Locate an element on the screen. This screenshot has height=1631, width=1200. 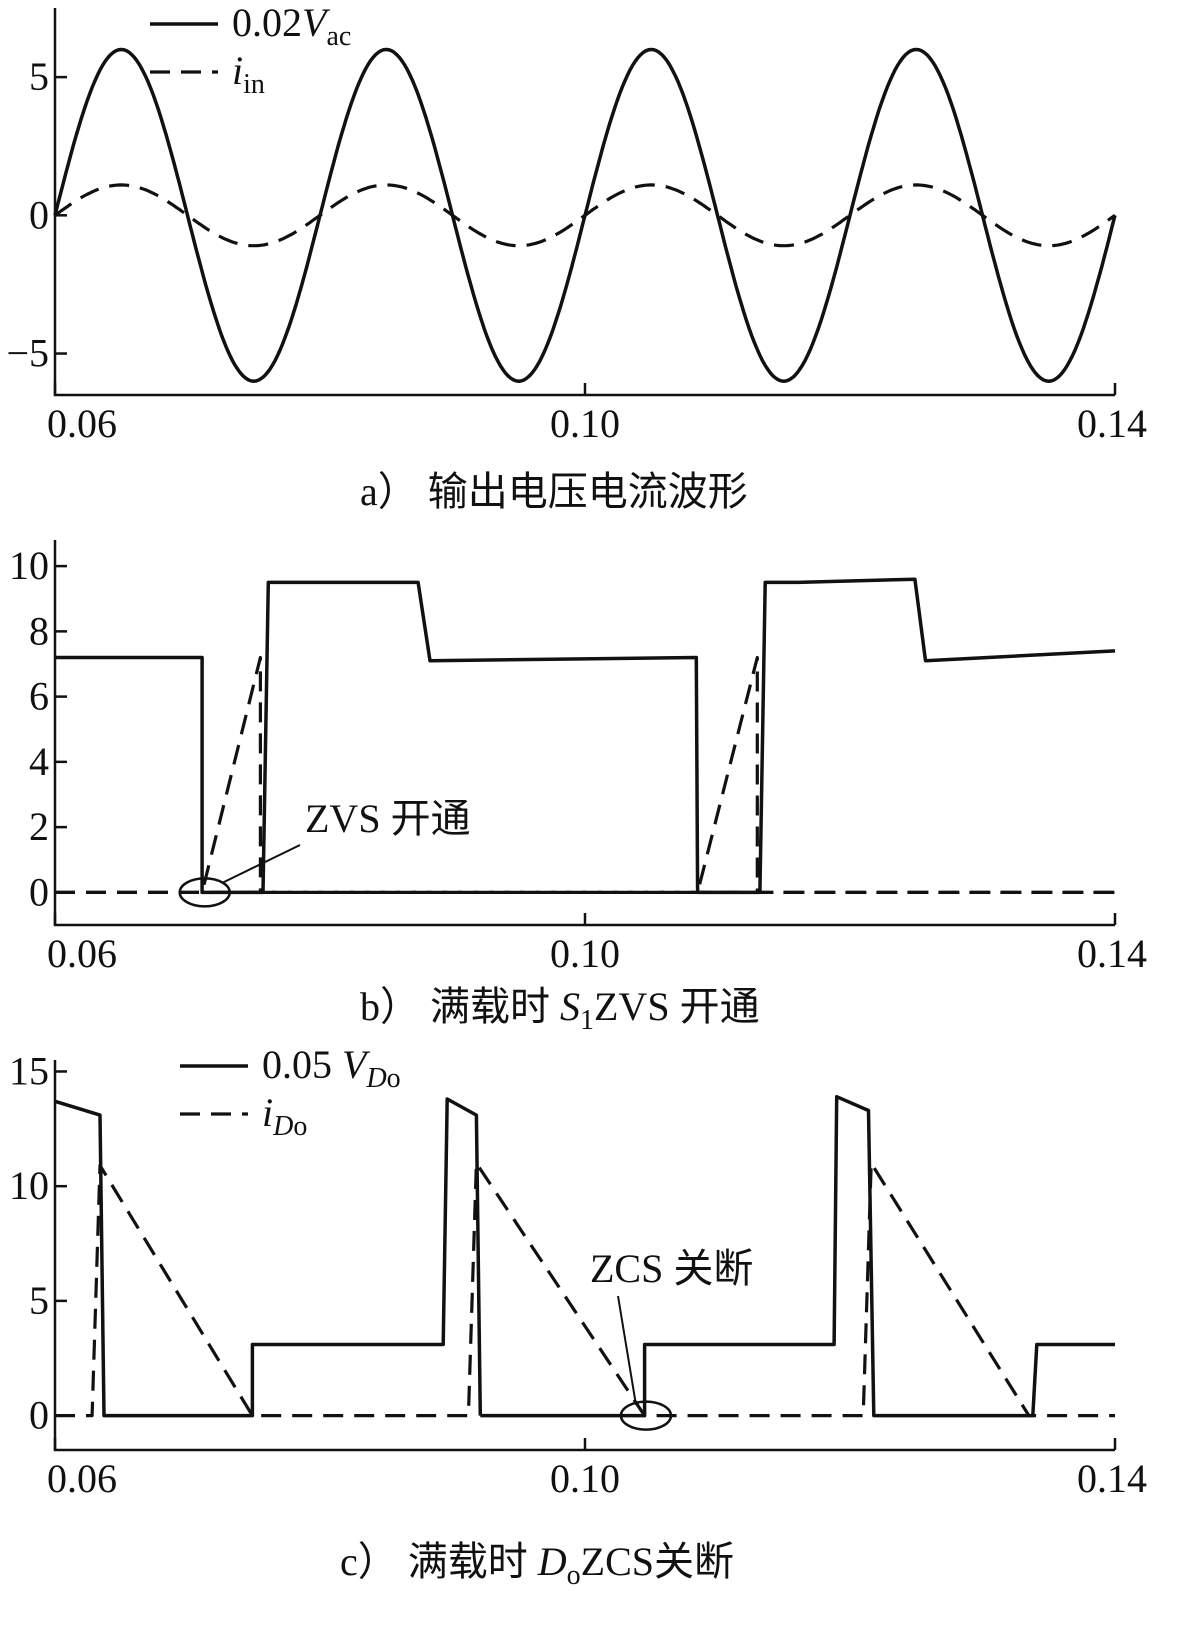
caption-panel-c: c） 满载时 DoZCS关断 is located at coordinates (537, 1565).